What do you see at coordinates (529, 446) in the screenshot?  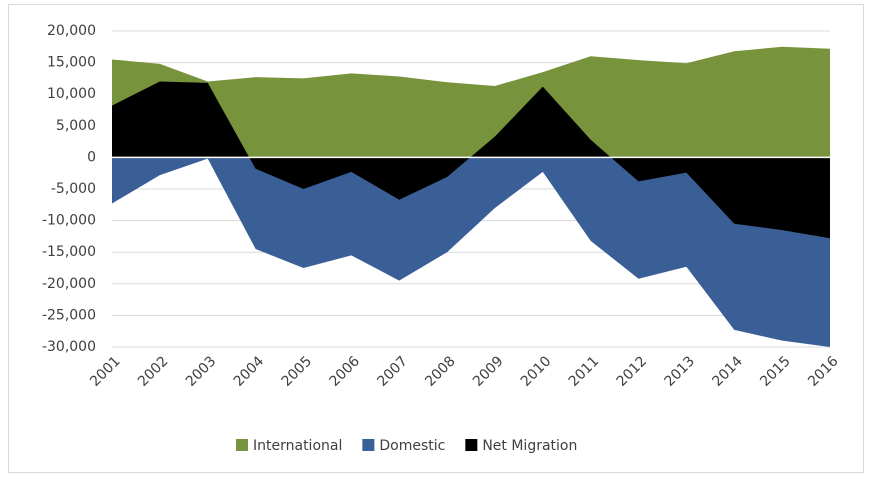 I see `legend-label: Net Migration` at bounding box center [529, 446].